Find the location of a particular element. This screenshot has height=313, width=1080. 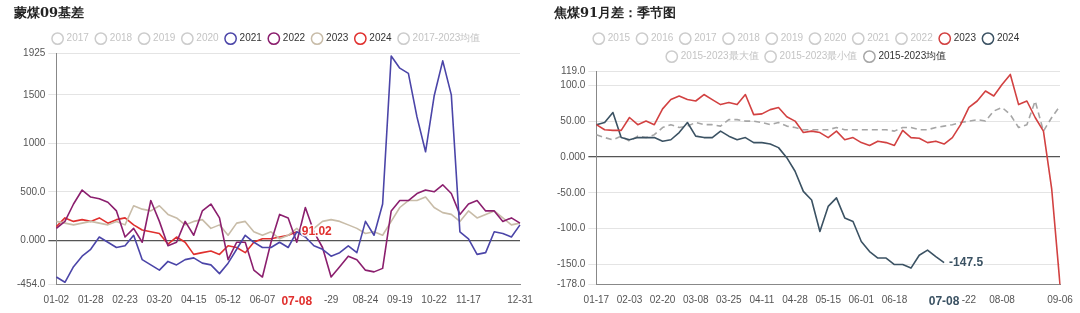

x-tick-label: 08-24 is located at coordinates (365, 300).